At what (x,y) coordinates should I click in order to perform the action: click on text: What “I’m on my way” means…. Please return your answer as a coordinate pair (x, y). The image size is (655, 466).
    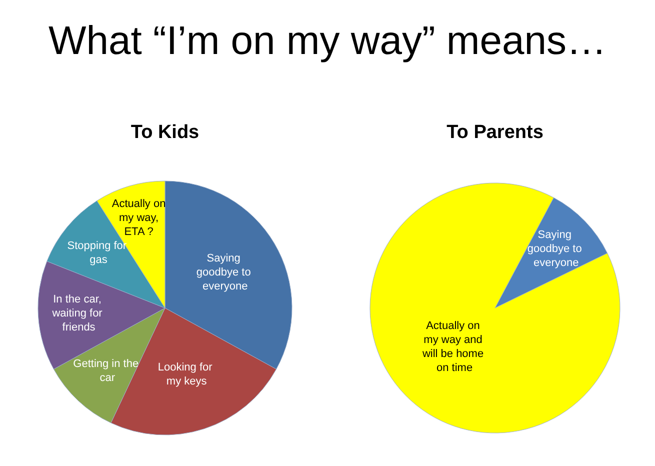
    Looking at the image, I should click on (328, 41).